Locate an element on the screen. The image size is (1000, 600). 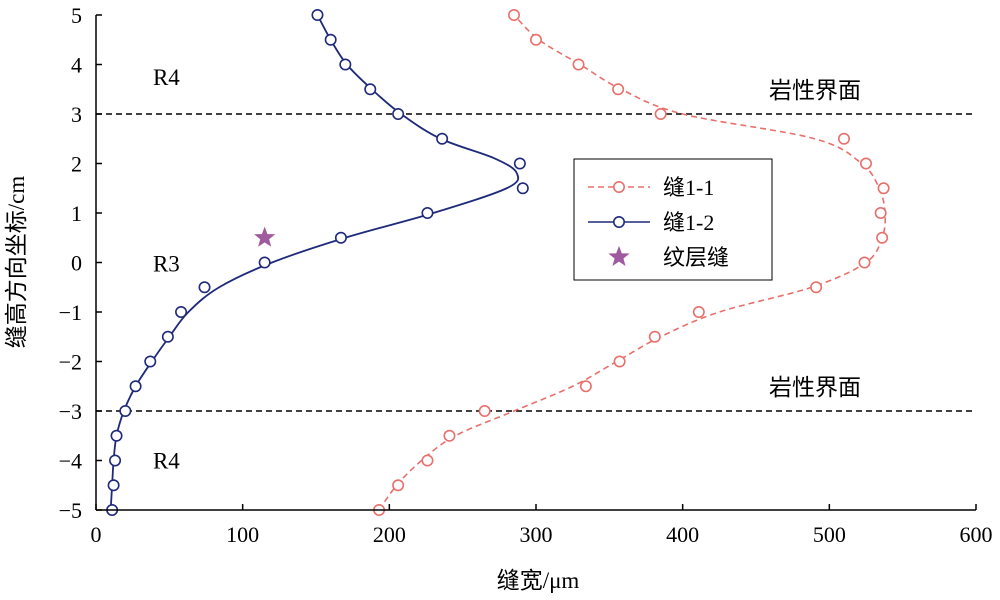
y-tick-label: −4 is located at coordinates (70, 461).